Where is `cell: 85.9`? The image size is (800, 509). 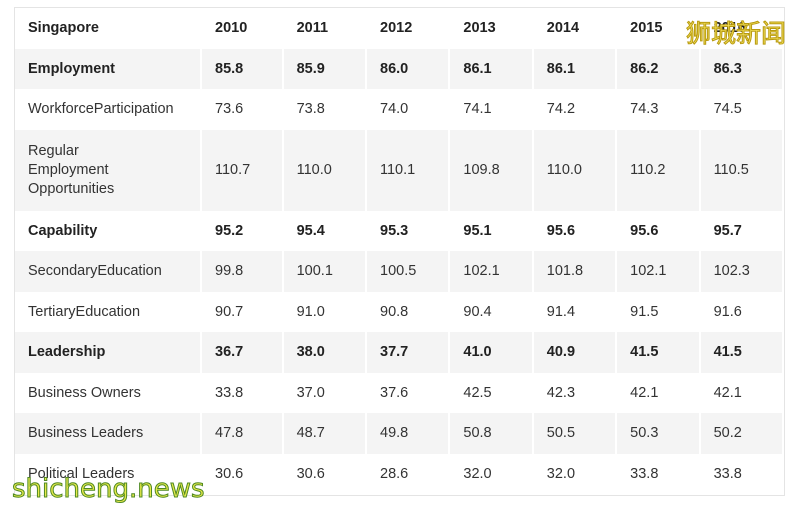 cell: 85.9 is located at coordinates (324, 68).